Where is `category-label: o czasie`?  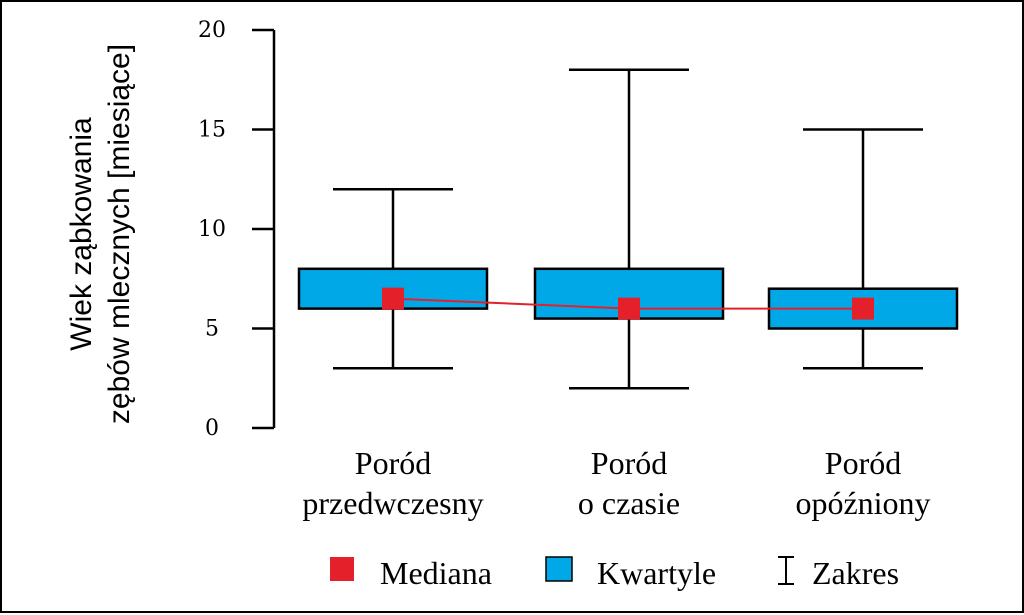
category-label: o czasie is located at coordinates (629, 503).